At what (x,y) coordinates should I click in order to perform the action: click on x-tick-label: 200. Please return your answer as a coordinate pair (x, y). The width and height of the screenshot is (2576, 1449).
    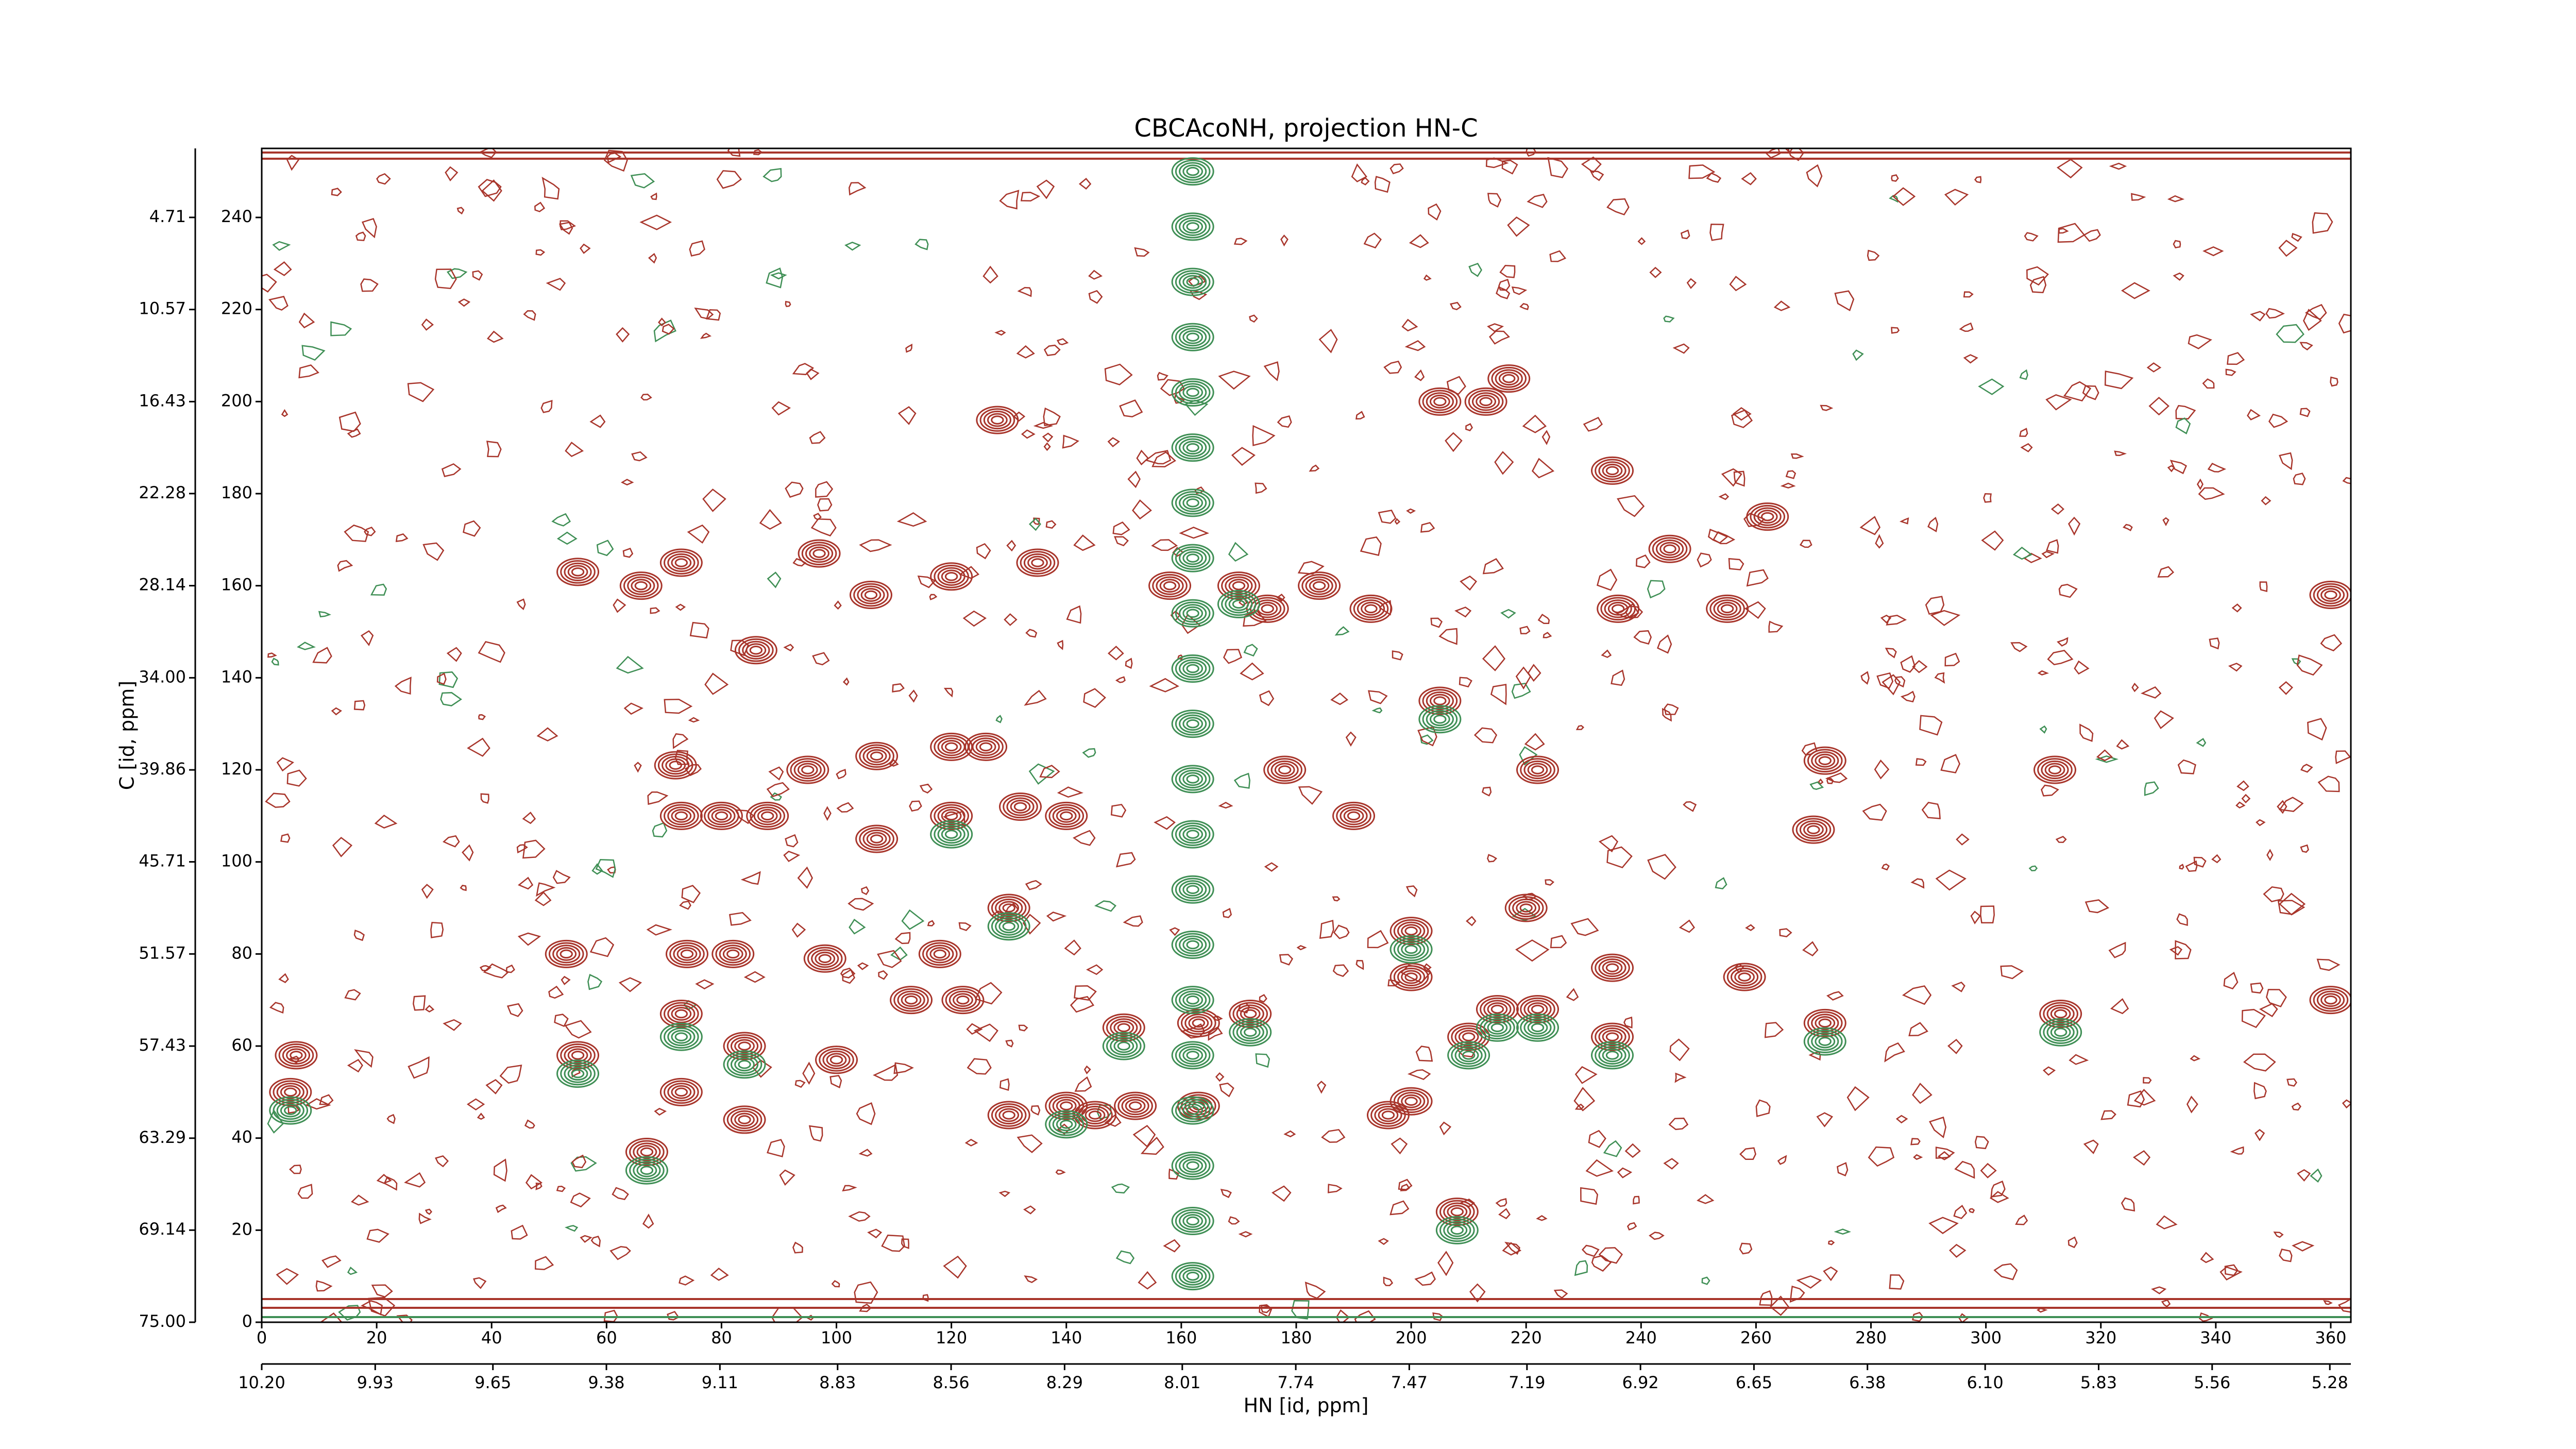
    Looking at the image, I should click on (1411, 1337).